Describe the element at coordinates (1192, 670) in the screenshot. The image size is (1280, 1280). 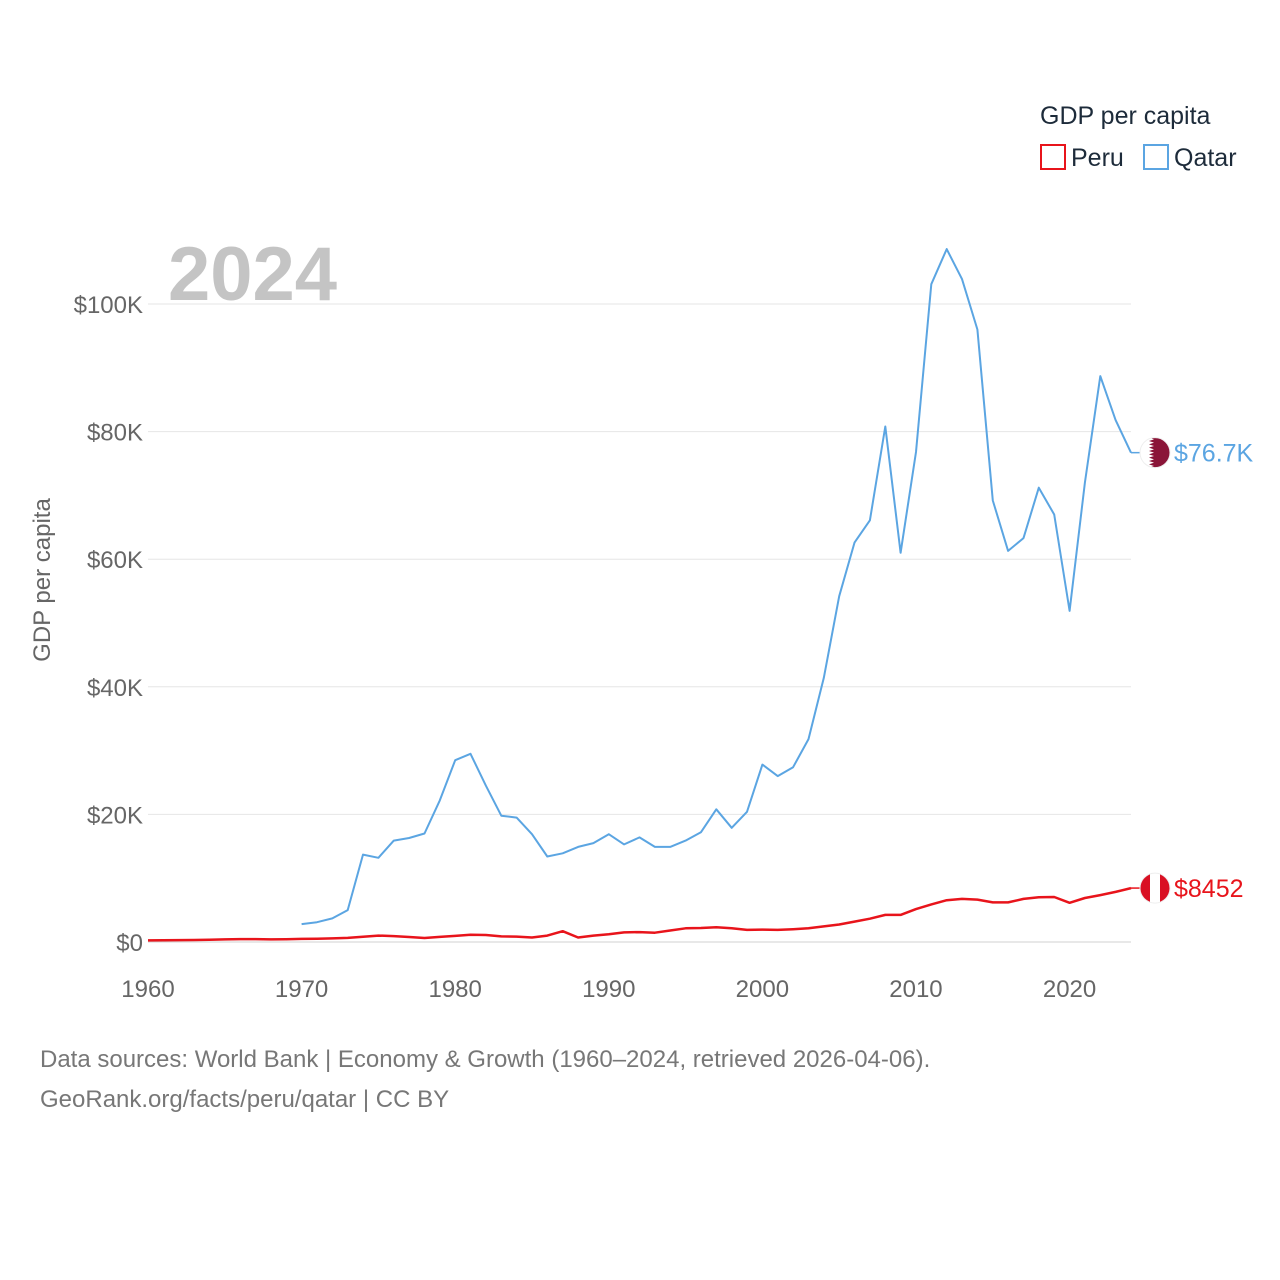
I see `end-markers: $8452 $76.7K` at that location.